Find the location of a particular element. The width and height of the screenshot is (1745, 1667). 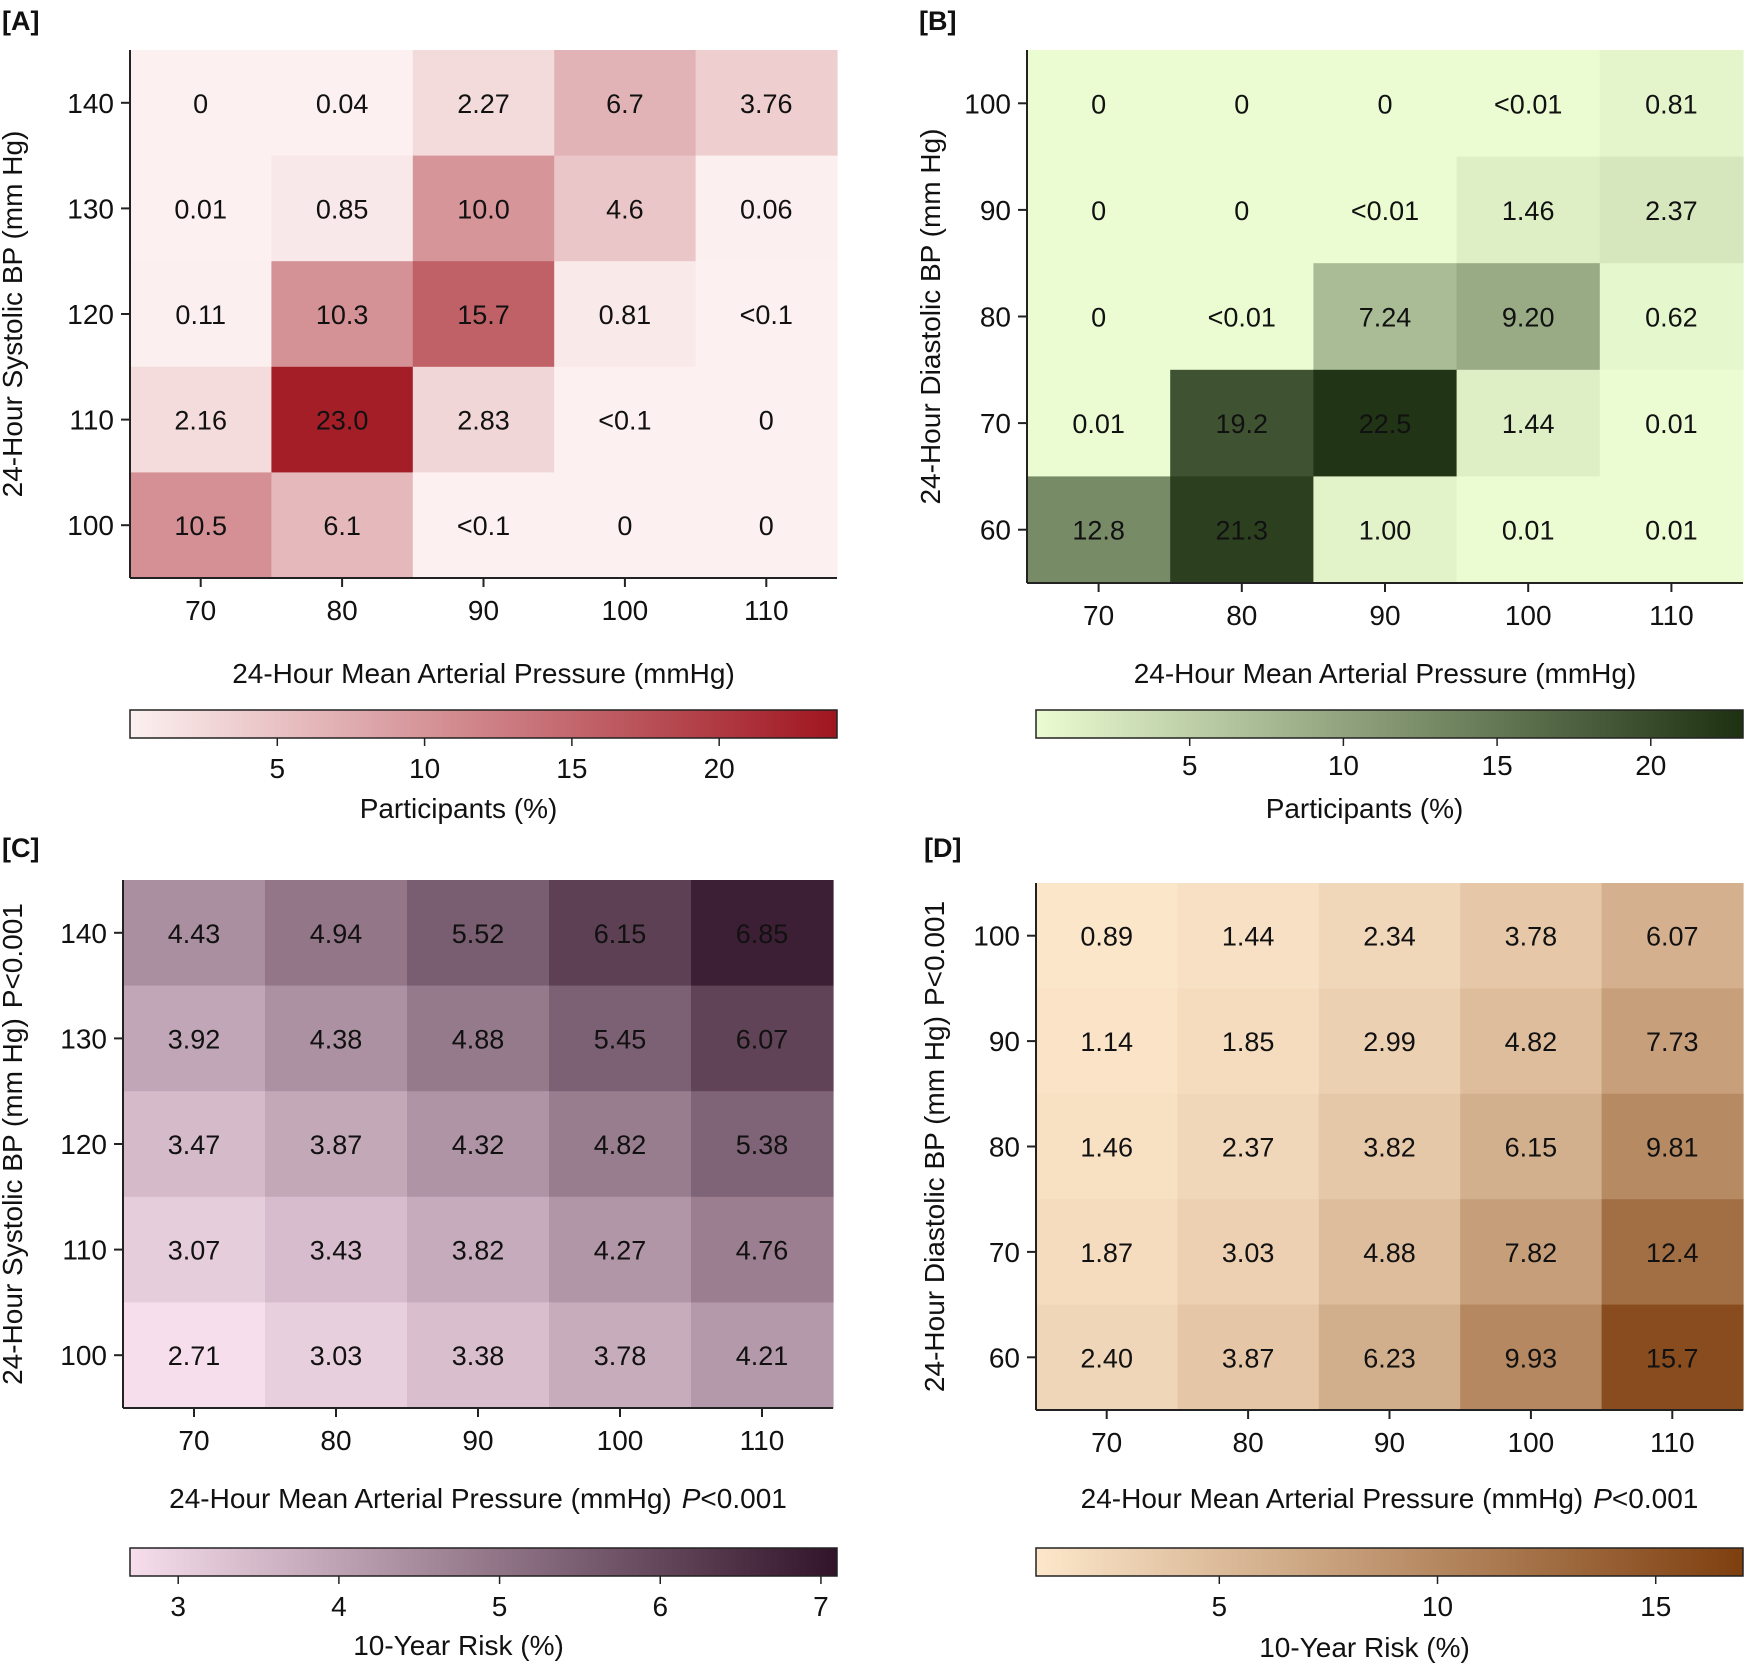

colorbar-tick-label: 3 is located at coordinates (178, 1606).